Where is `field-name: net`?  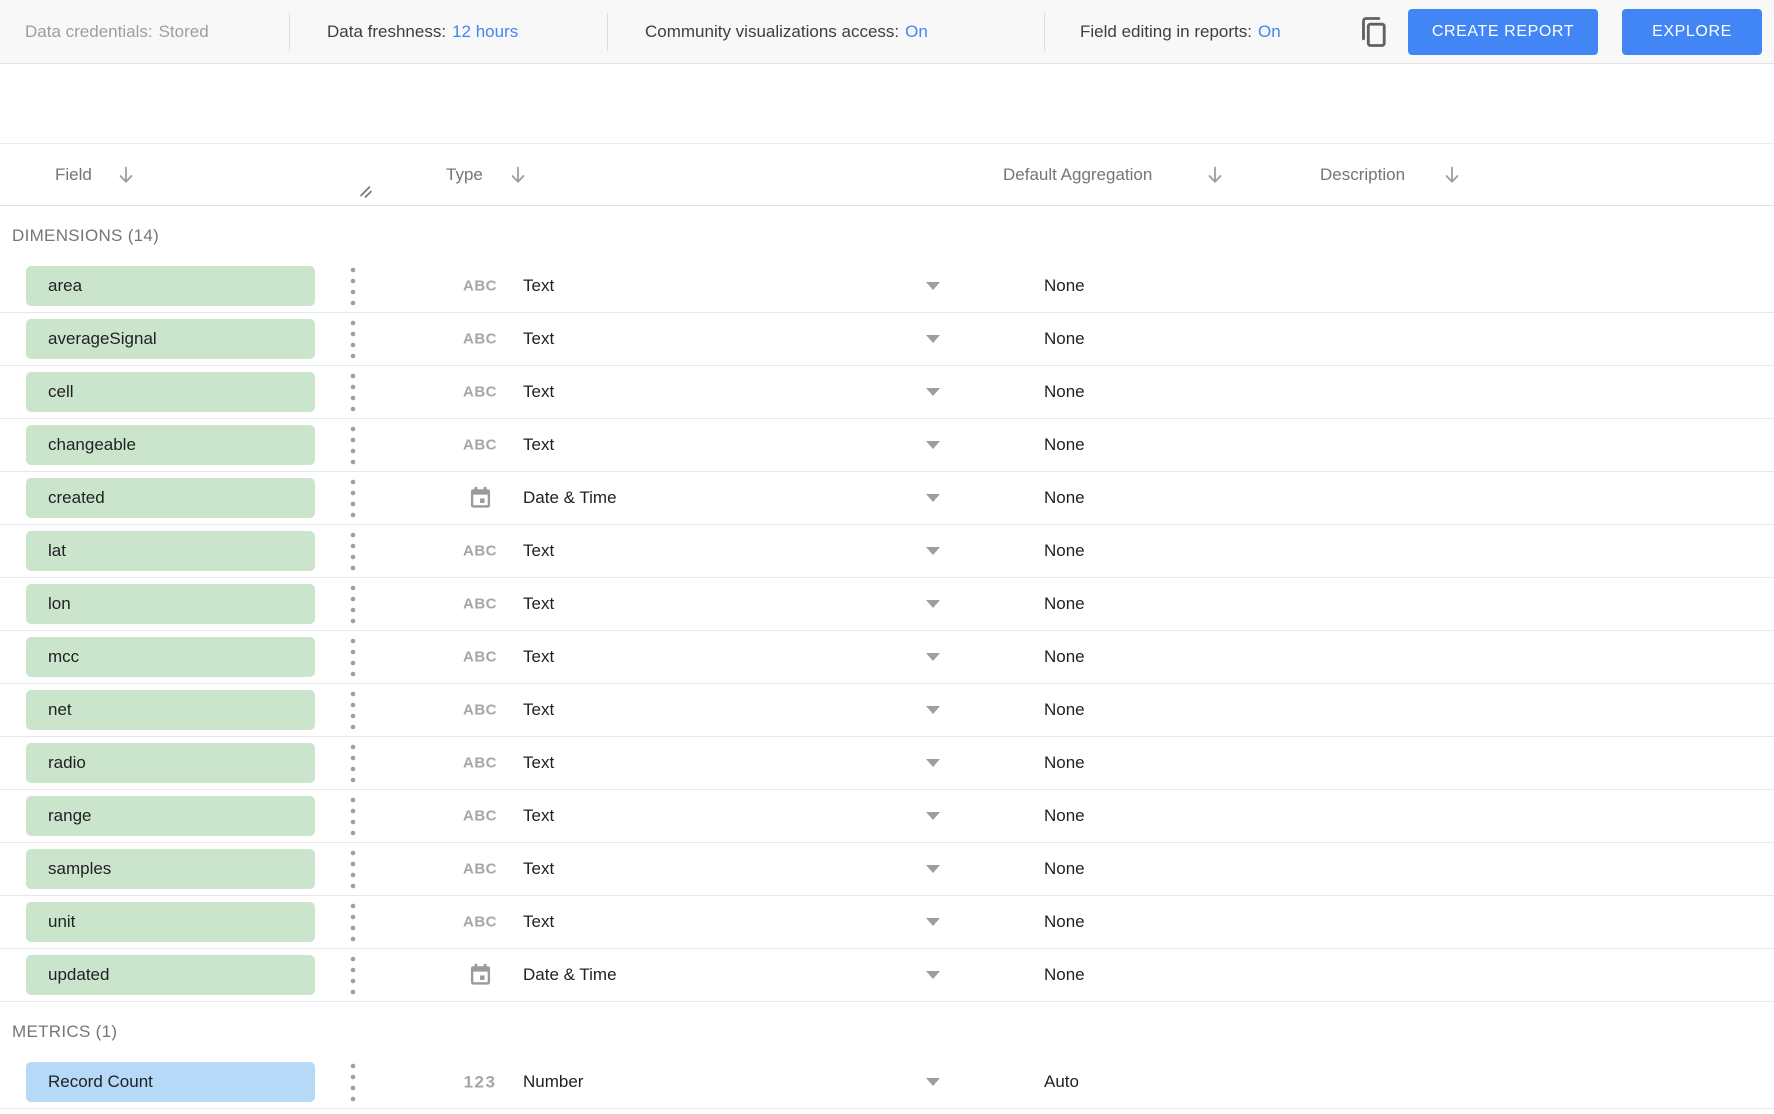
field-name: net is located at coordinates (60, 709).